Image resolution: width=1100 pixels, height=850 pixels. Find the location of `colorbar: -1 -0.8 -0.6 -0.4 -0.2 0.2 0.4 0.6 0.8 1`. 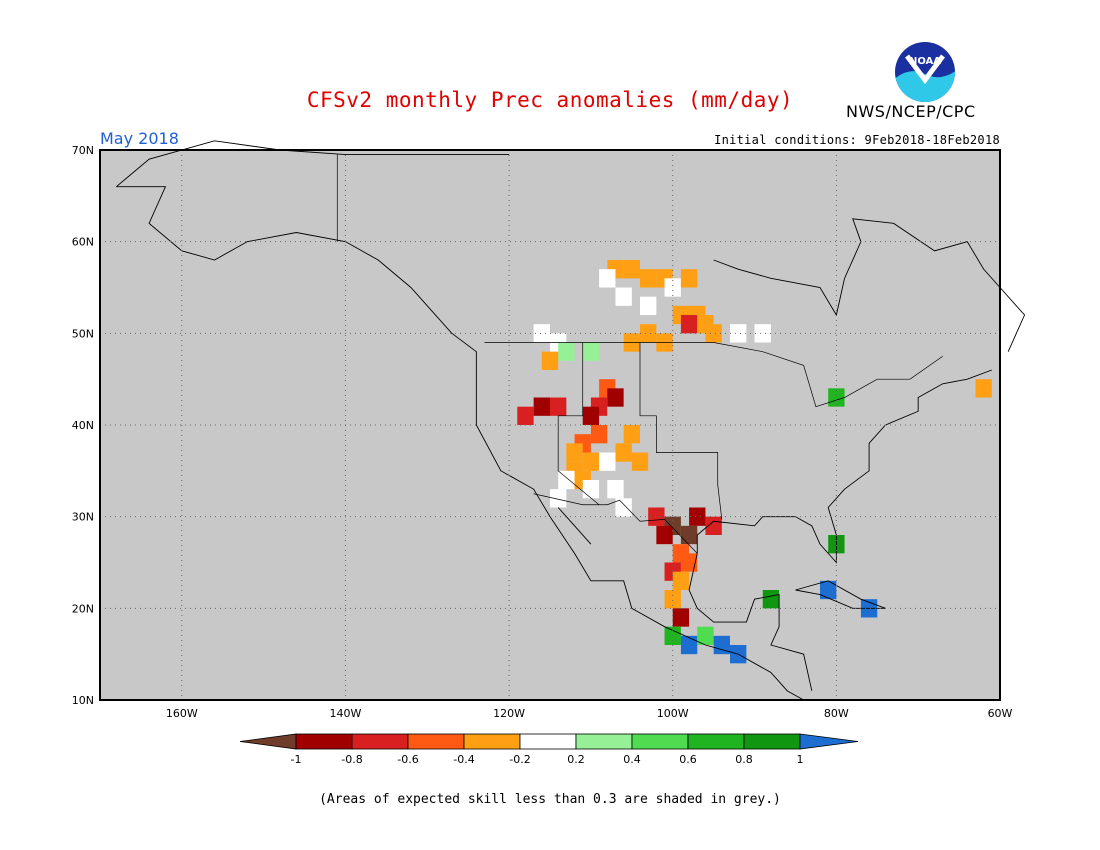

colorbar: -1 -0.8 -0.6 -0.4 -0.2 0.2 0.4 0.6 0.8 1 is located at coordinates (549, 749).